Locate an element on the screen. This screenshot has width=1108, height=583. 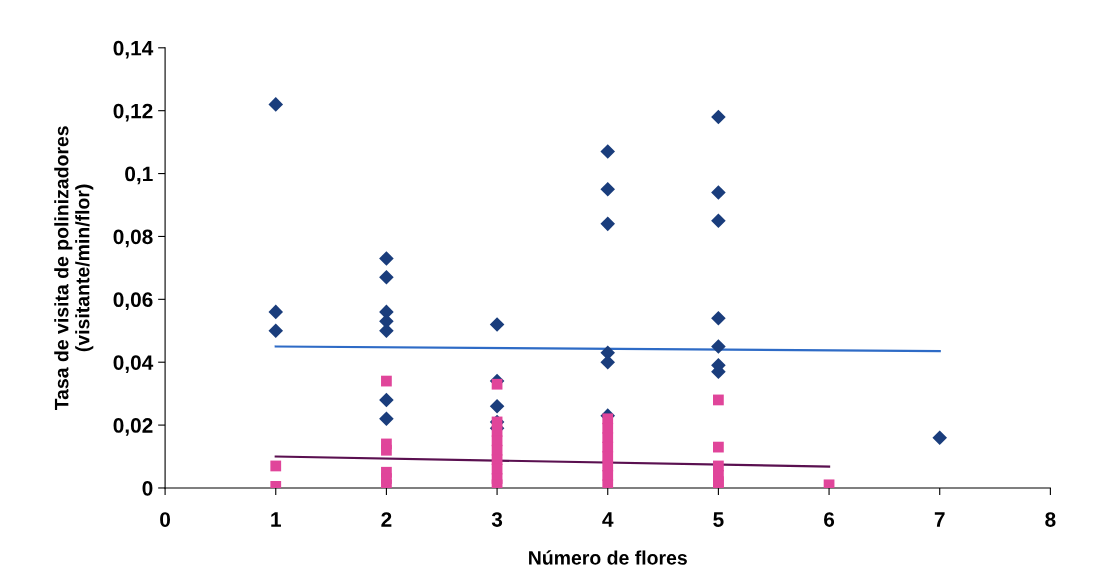
x-tick-label: 2 is located at coordinates (386, 519).